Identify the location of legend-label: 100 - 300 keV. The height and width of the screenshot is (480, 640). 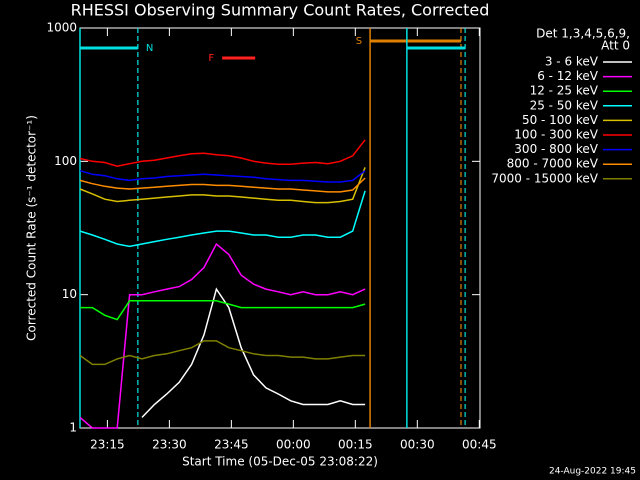
(556, 135).